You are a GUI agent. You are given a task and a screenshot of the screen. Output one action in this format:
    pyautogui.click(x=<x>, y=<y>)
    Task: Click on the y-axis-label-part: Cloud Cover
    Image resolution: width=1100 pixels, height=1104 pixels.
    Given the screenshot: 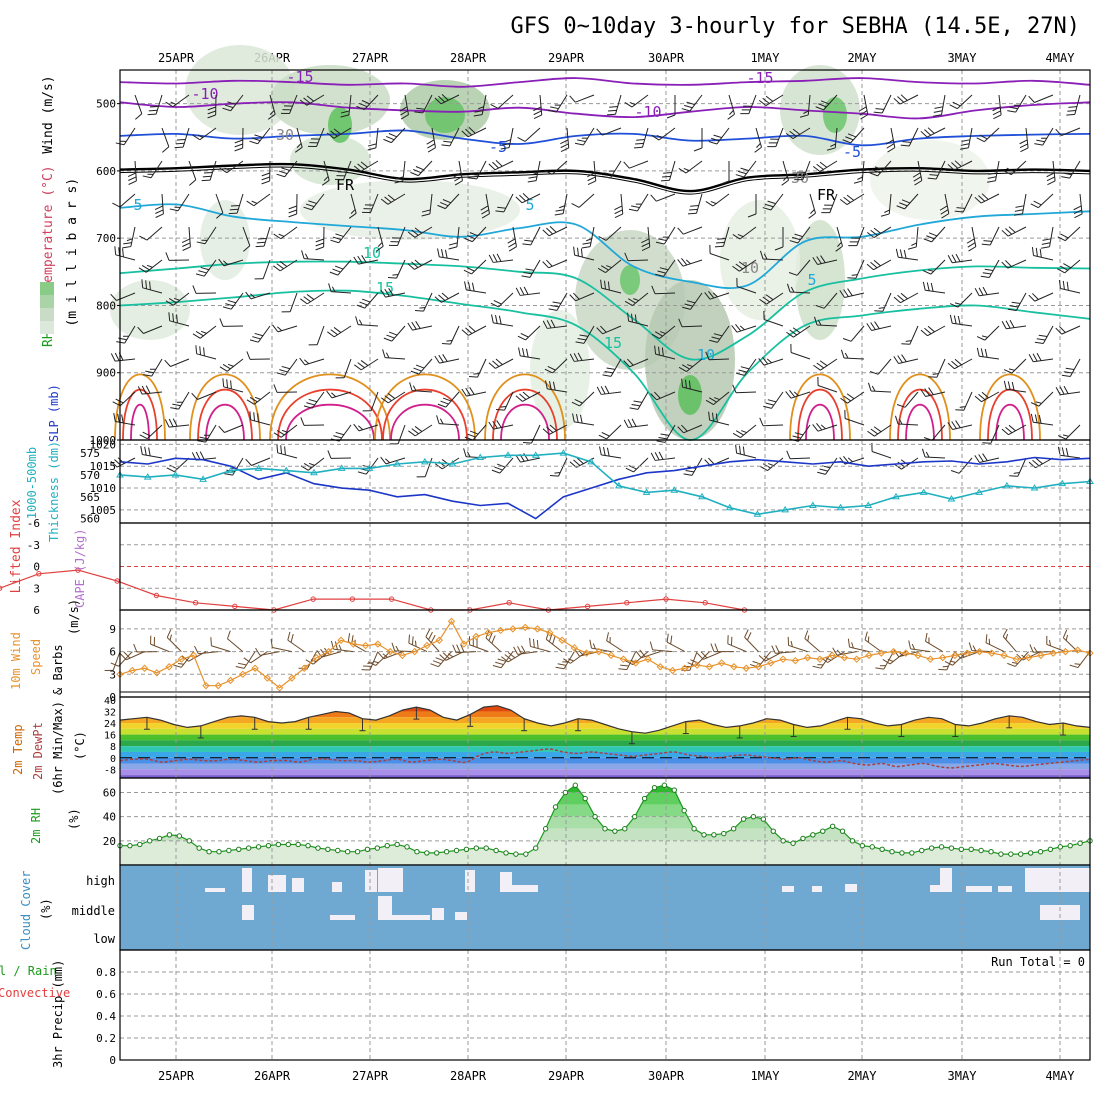 What is the action you would take?
    pyautogui.click(x=26, y=910)
    